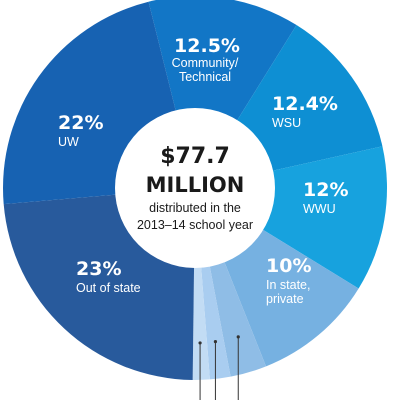 This screenshot has height=400, width=400. What do you see at coordinates (68, 142) in the screenshot?
I see `slice-name-label-8-0: UW` at bounding box center [68, 142].